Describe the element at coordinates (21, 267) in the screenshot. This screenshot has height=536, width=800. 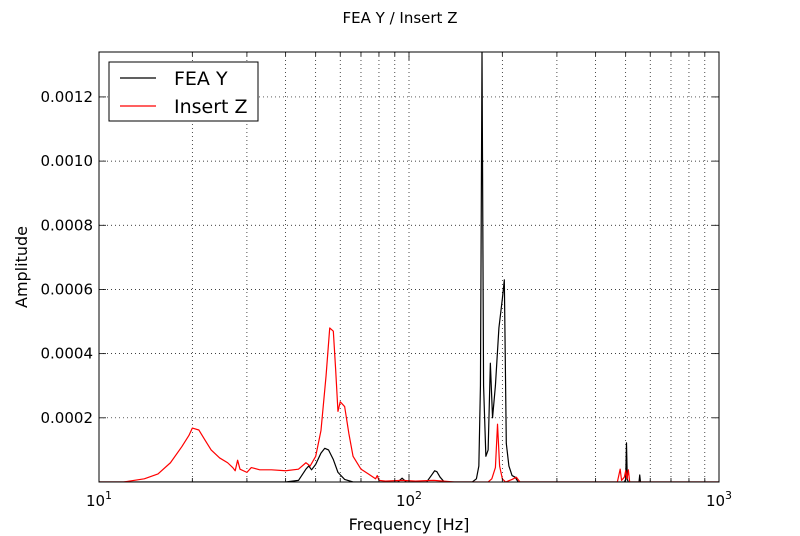
I see `y-axis-label: Amplitude` at that location.